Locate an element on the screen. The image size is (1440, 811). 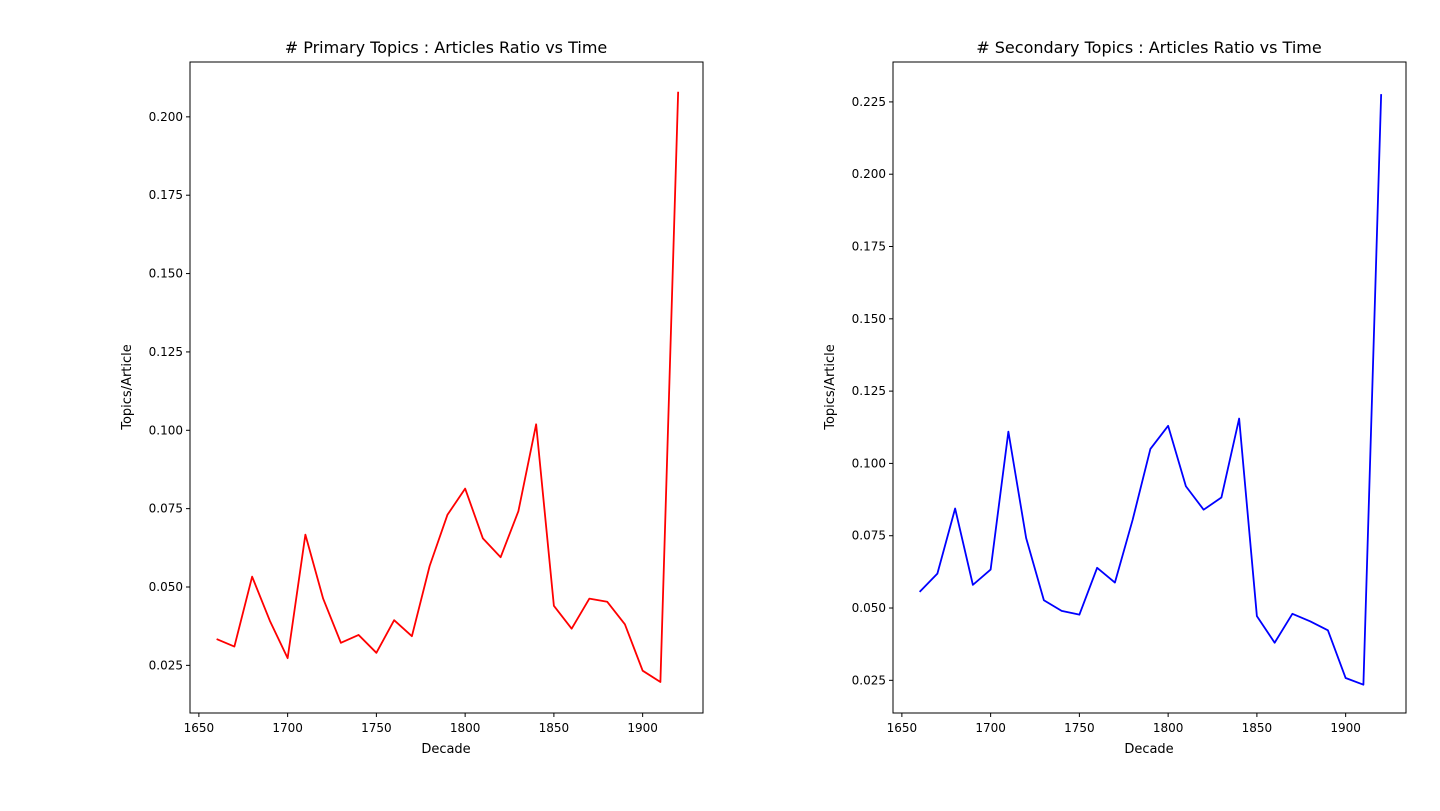
y-tick-label: 0.225 is located at coordinates (869, 102).